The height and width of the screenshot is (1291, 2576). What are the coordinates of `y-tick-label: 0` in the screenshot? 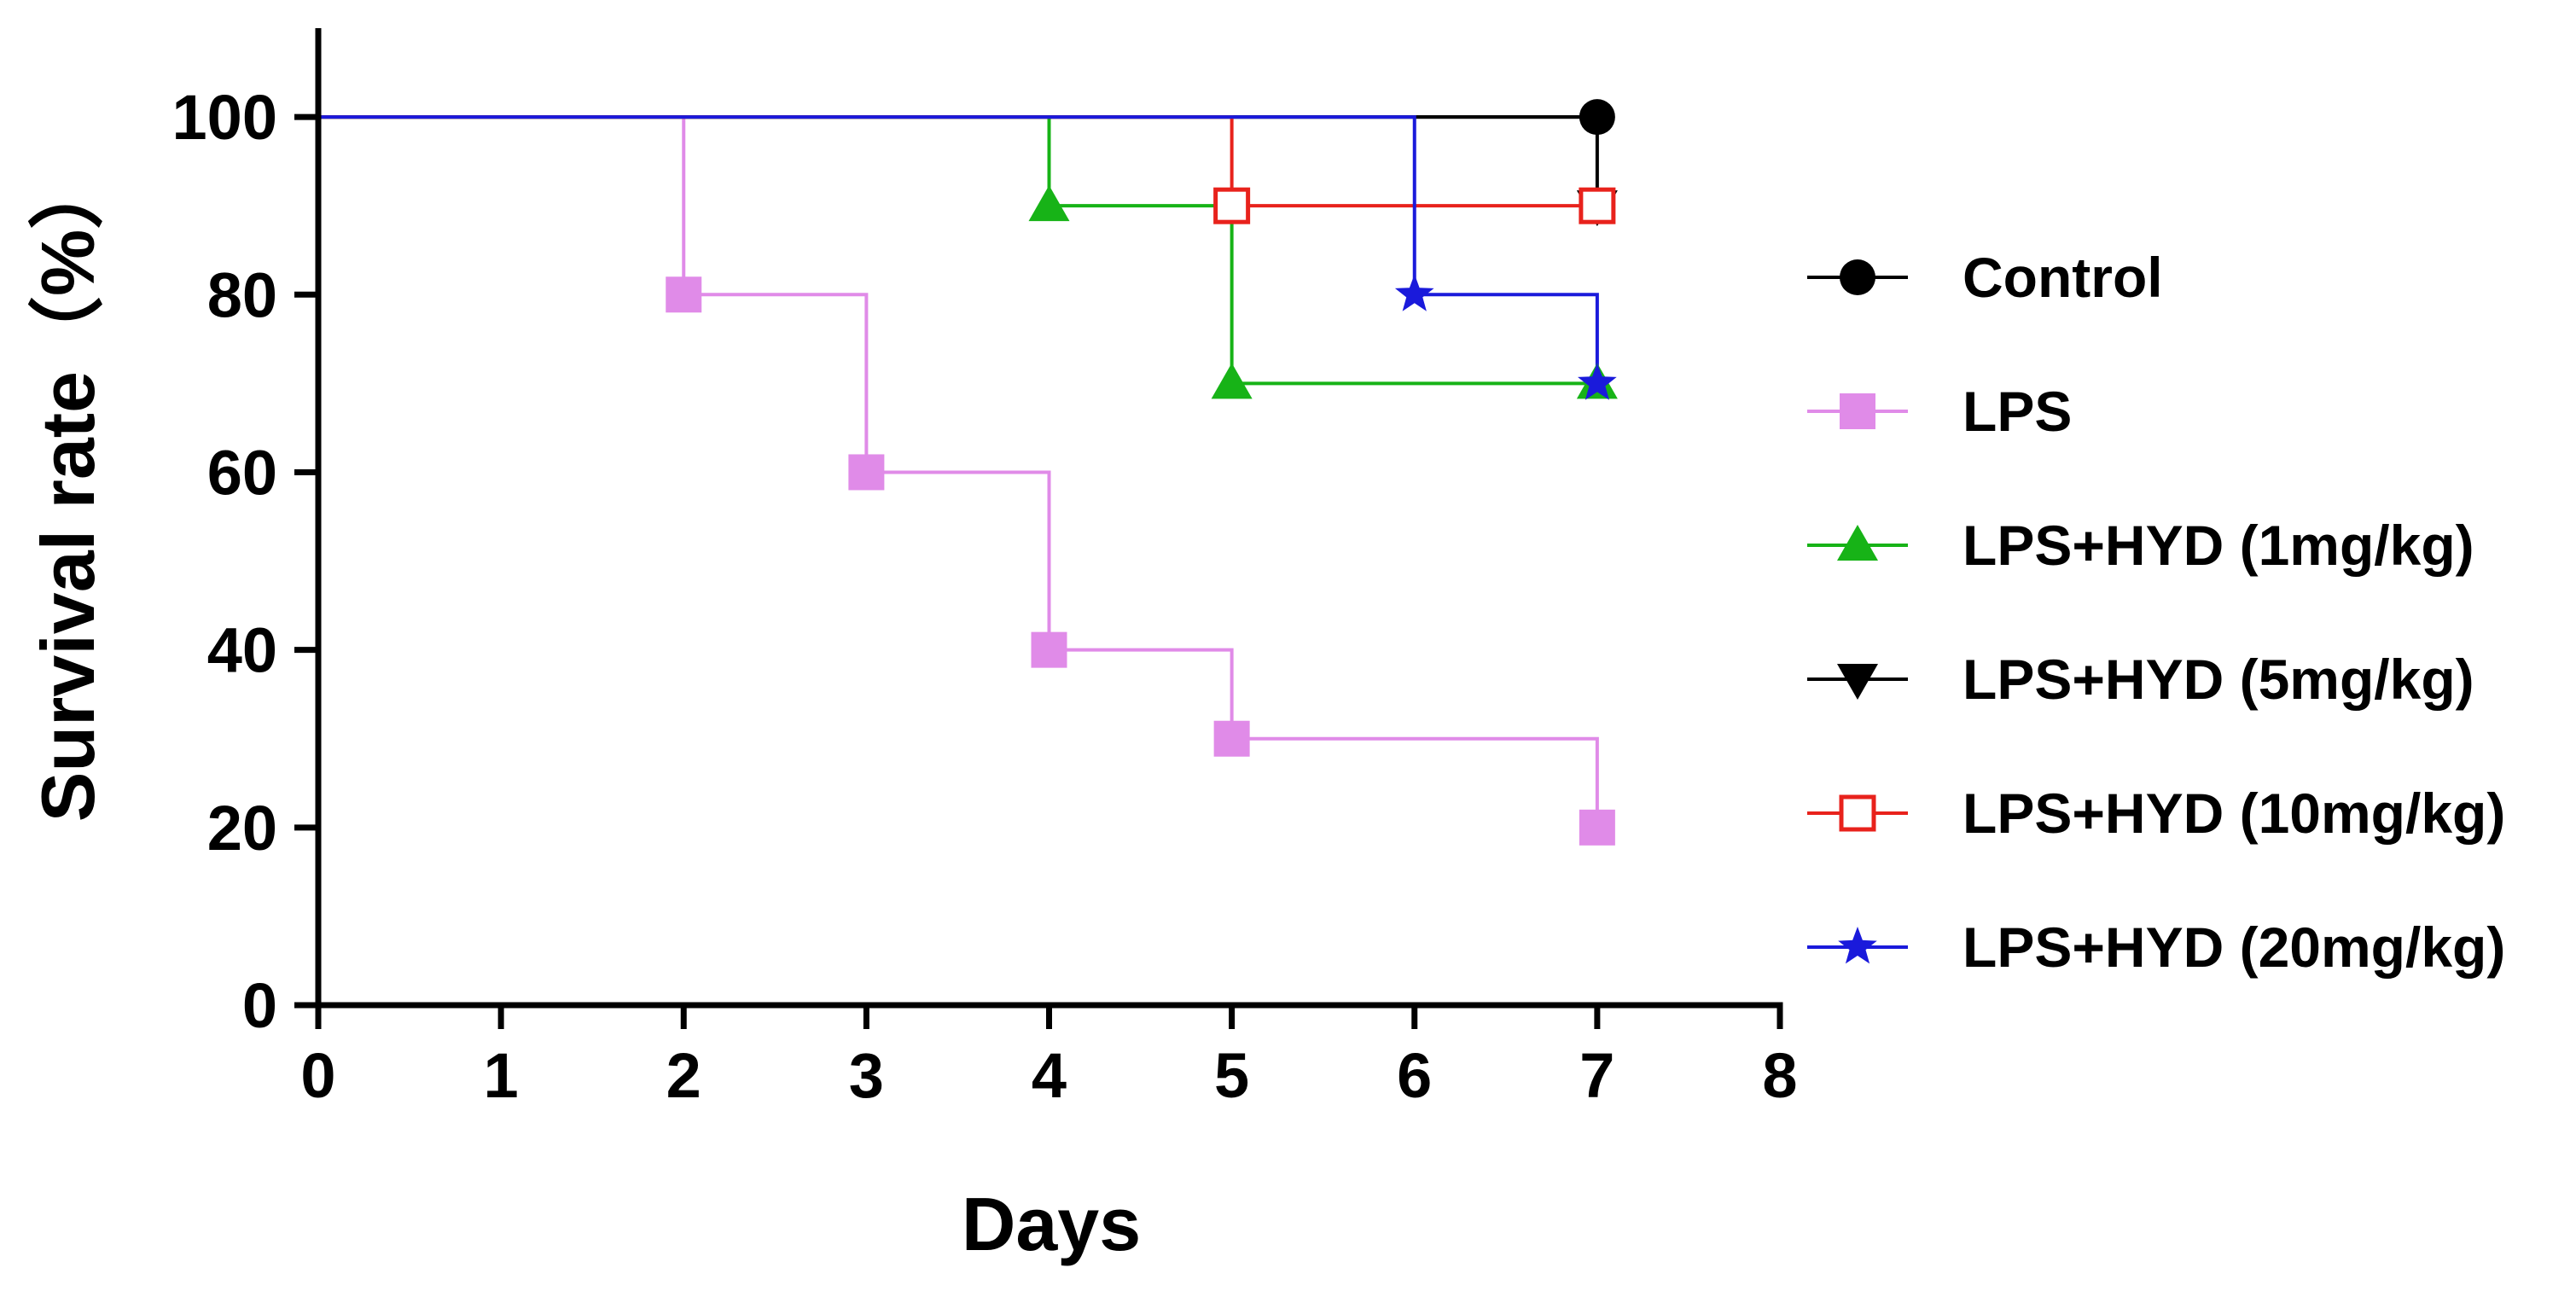 It's located at (259, 1005).